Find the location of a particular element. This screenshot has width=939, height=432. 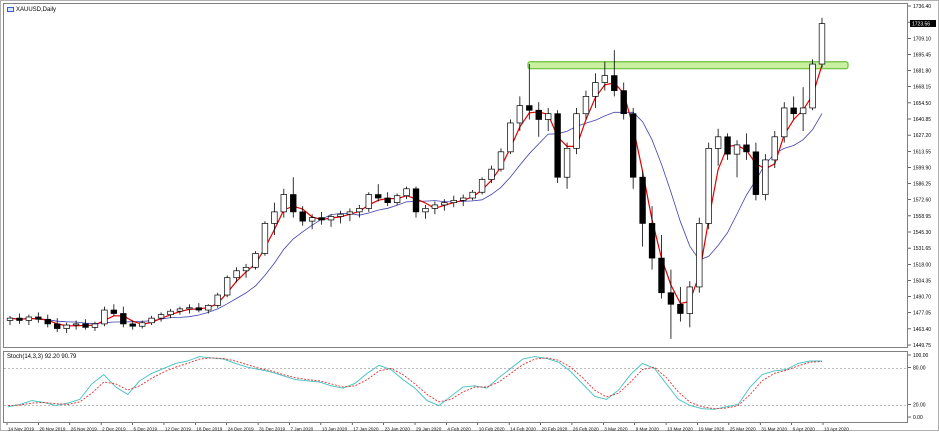

price-tick-label: 1463.40 is located at coordinates (922, 330).